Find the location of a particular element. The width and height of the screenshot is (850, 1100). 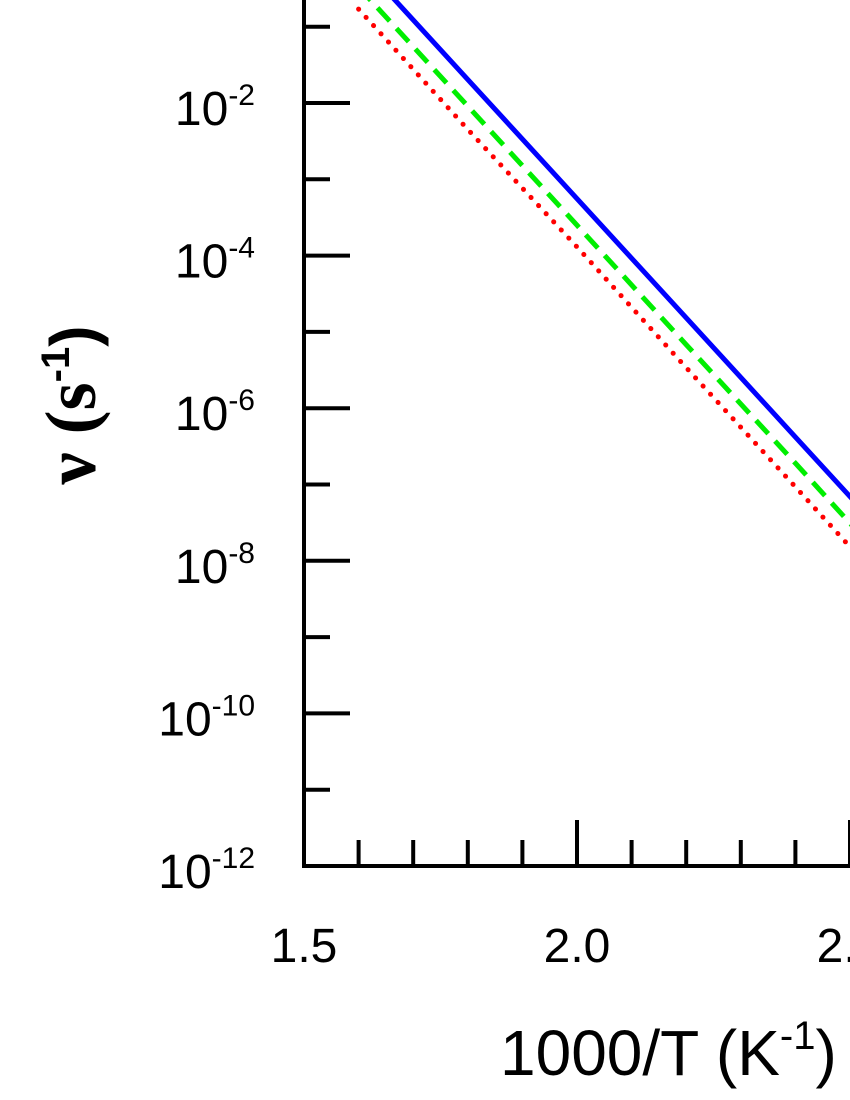

y-tick-label: 10⁻¹⁰ is located at coordinates (206, 717).